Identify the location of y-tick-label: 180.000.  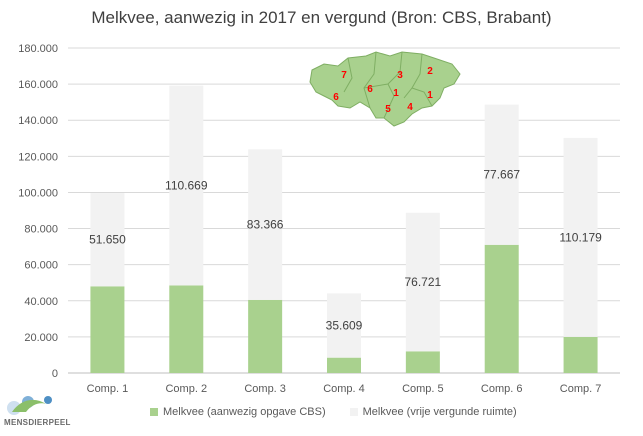
(38, 49).